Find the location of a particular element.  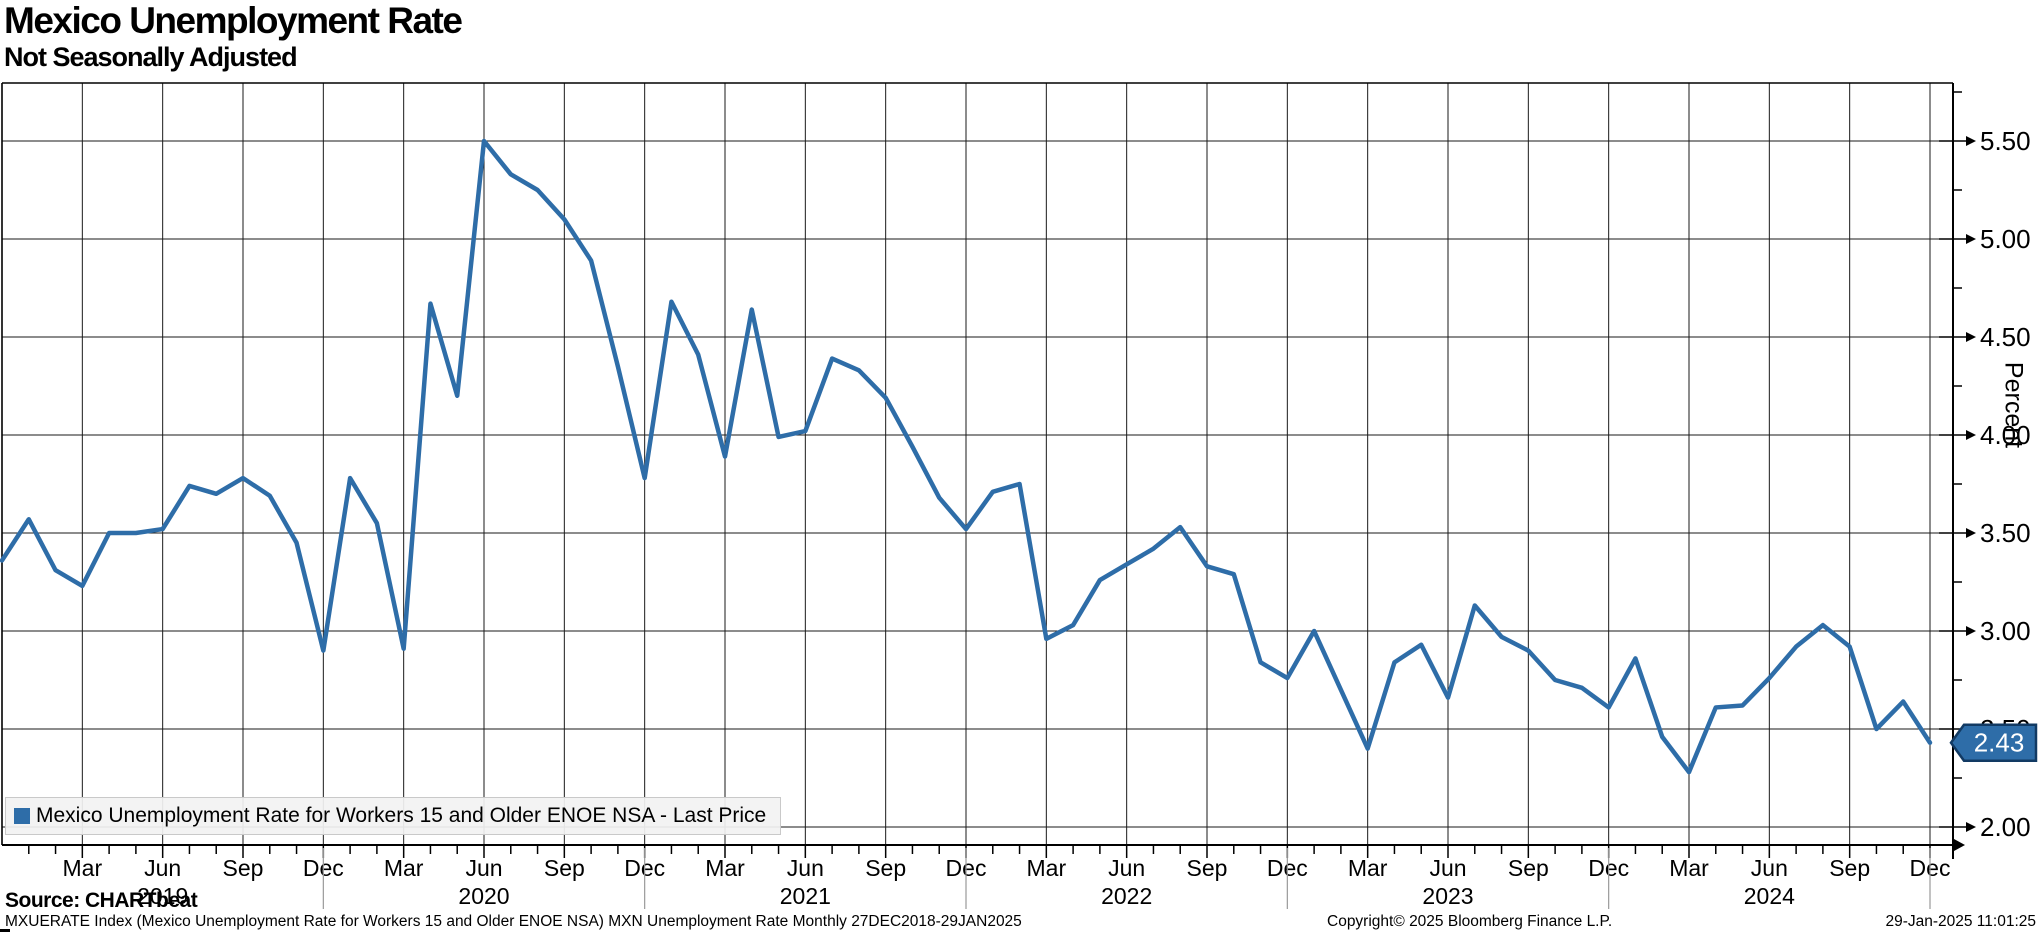

x-year-label: 2019 is located at coordinates (162, 896).